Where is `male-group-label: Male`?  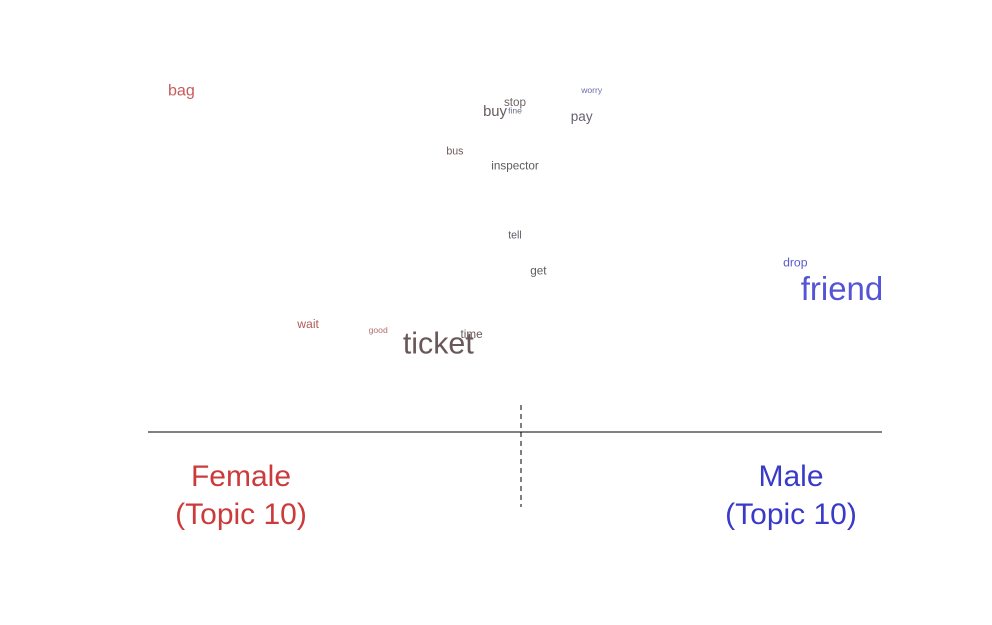 male-group-label: Male is located at coordinates (790, 476).